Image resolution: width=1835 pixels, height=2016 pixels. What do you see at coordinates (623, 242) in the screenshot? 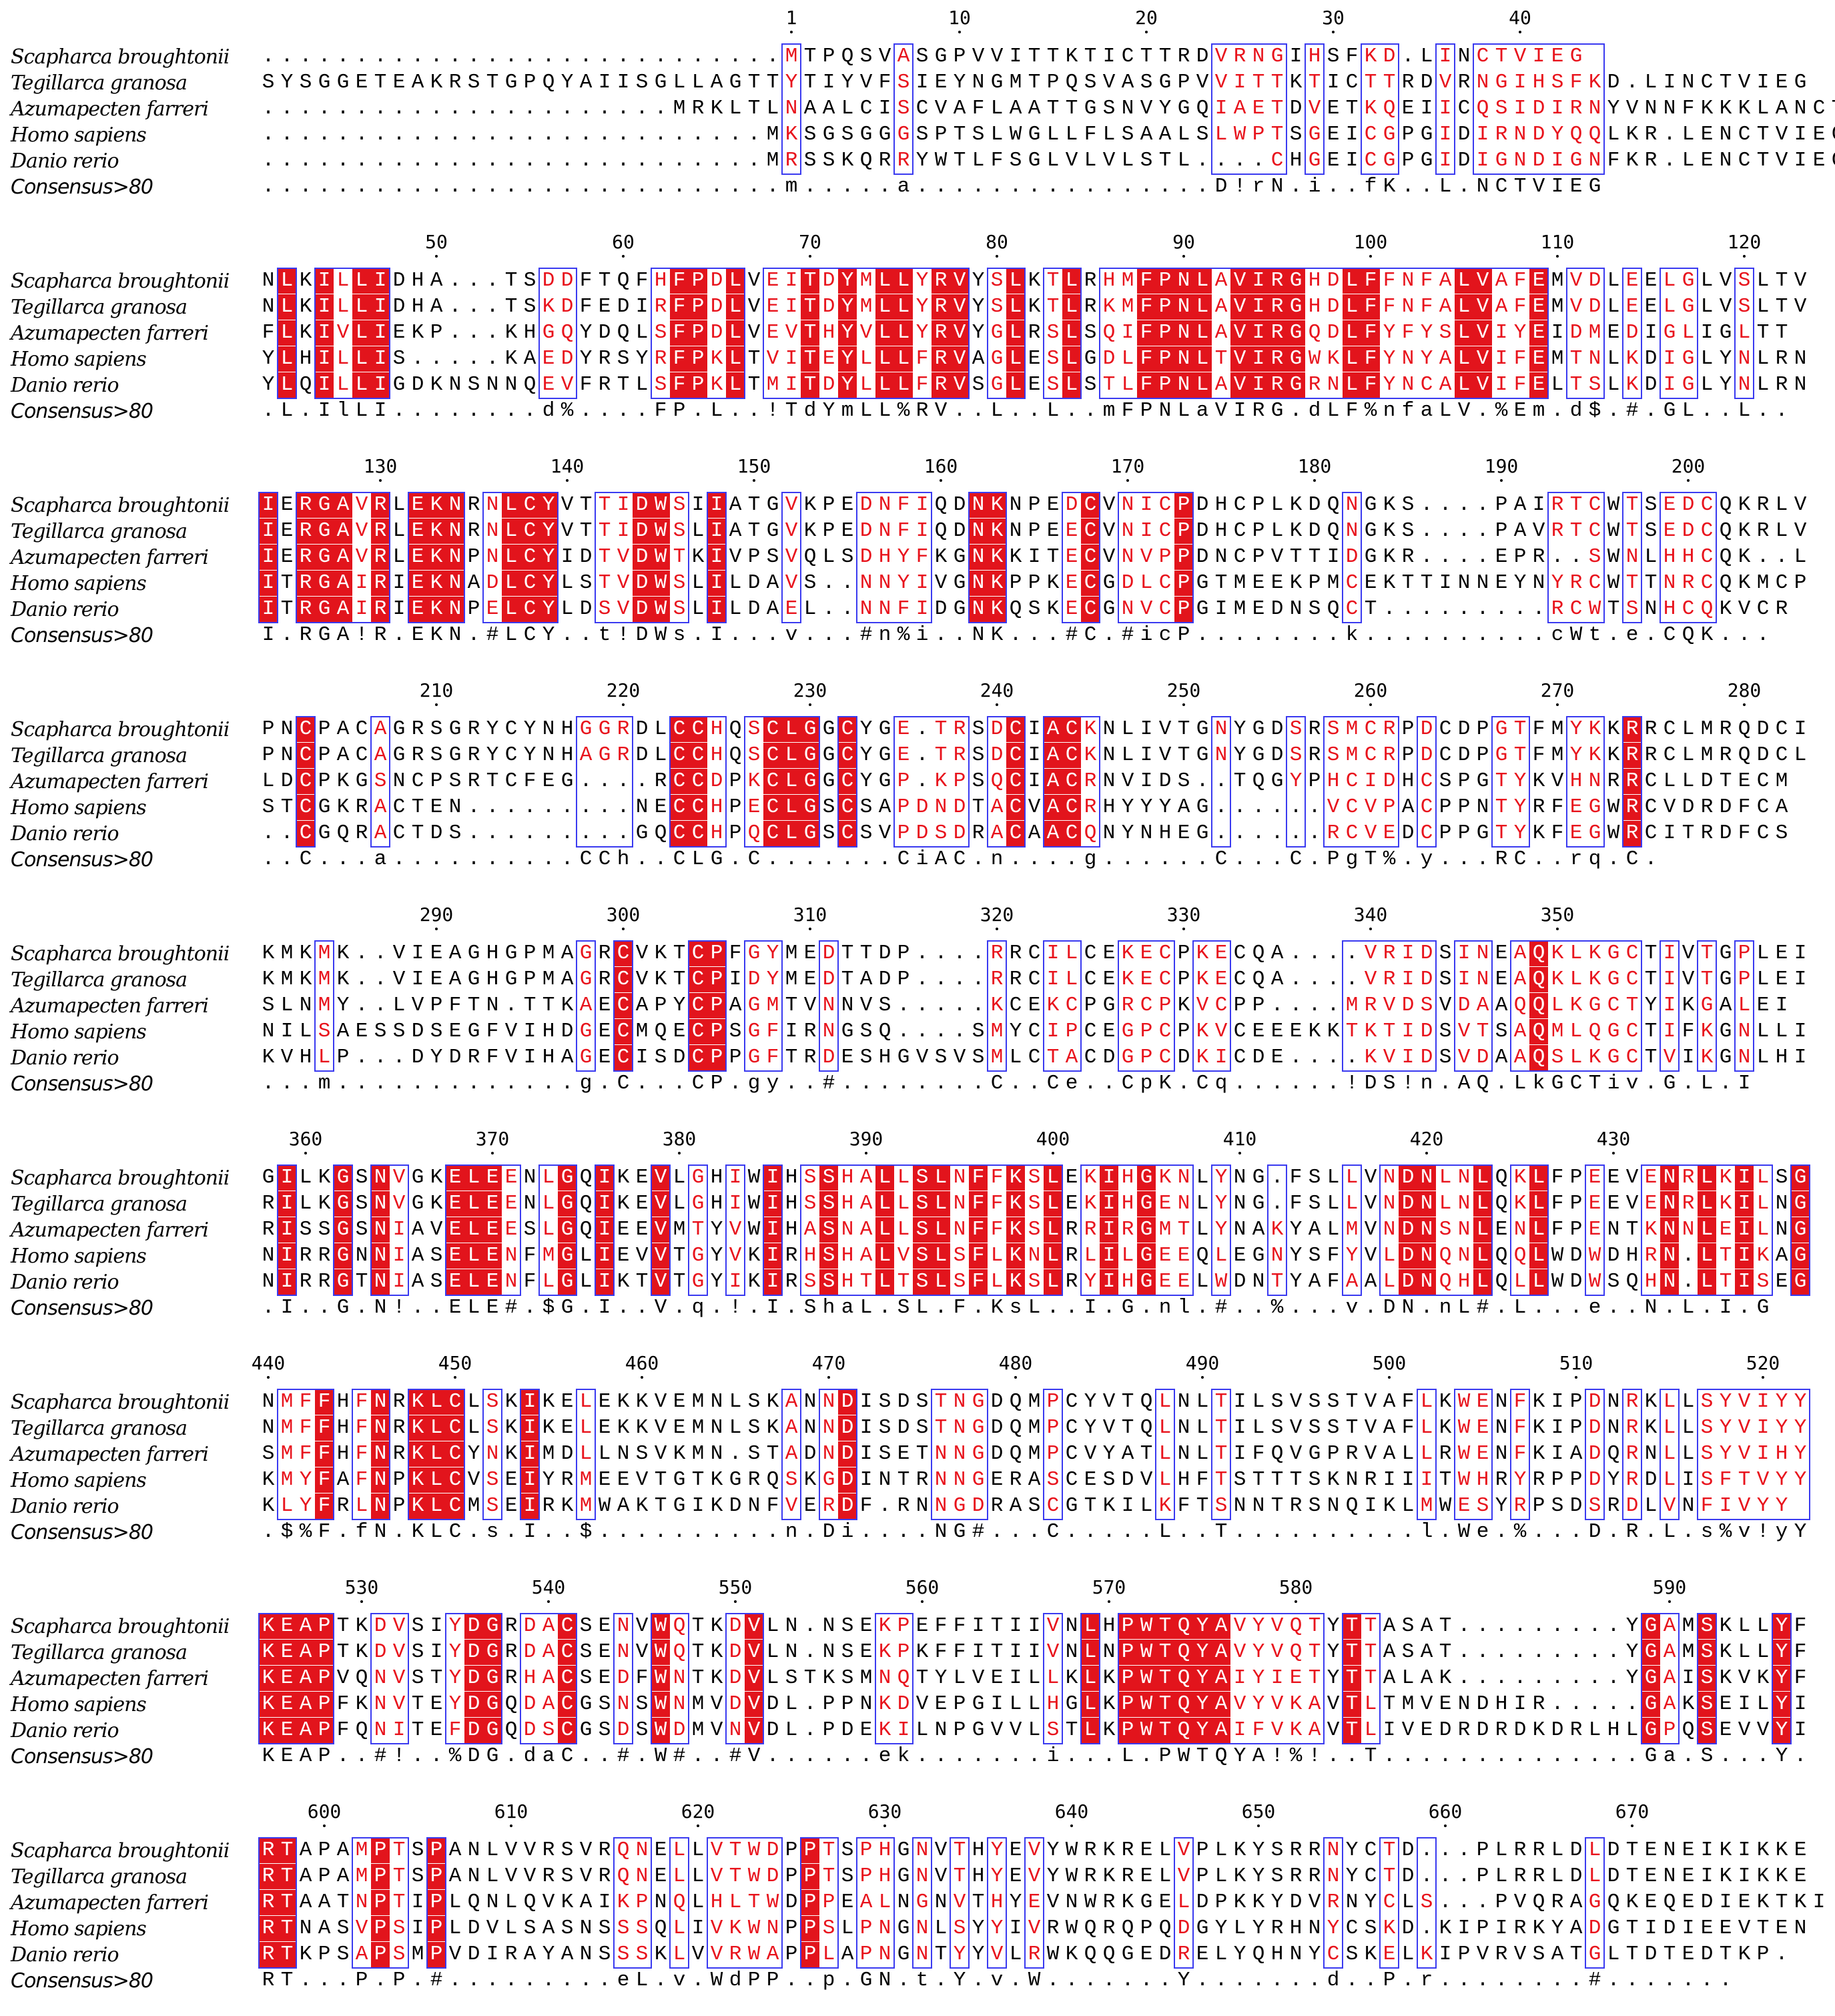
I see `position-tick-label: 60` at bounding box center [623, 242].